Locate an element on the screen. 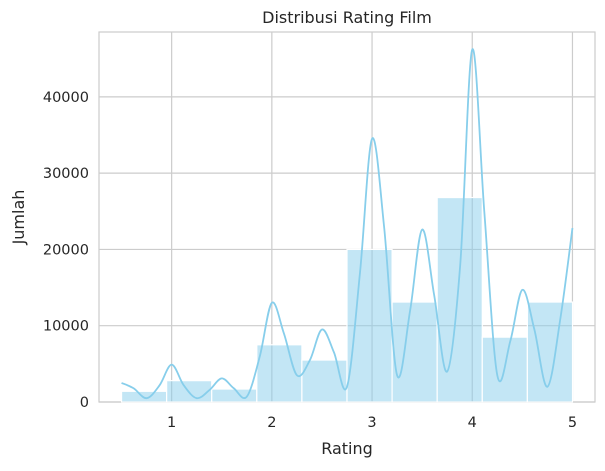 The width and height of the screenshot is (605, 471). y-tick-label: 20000 is located at coordinates (66, 250).